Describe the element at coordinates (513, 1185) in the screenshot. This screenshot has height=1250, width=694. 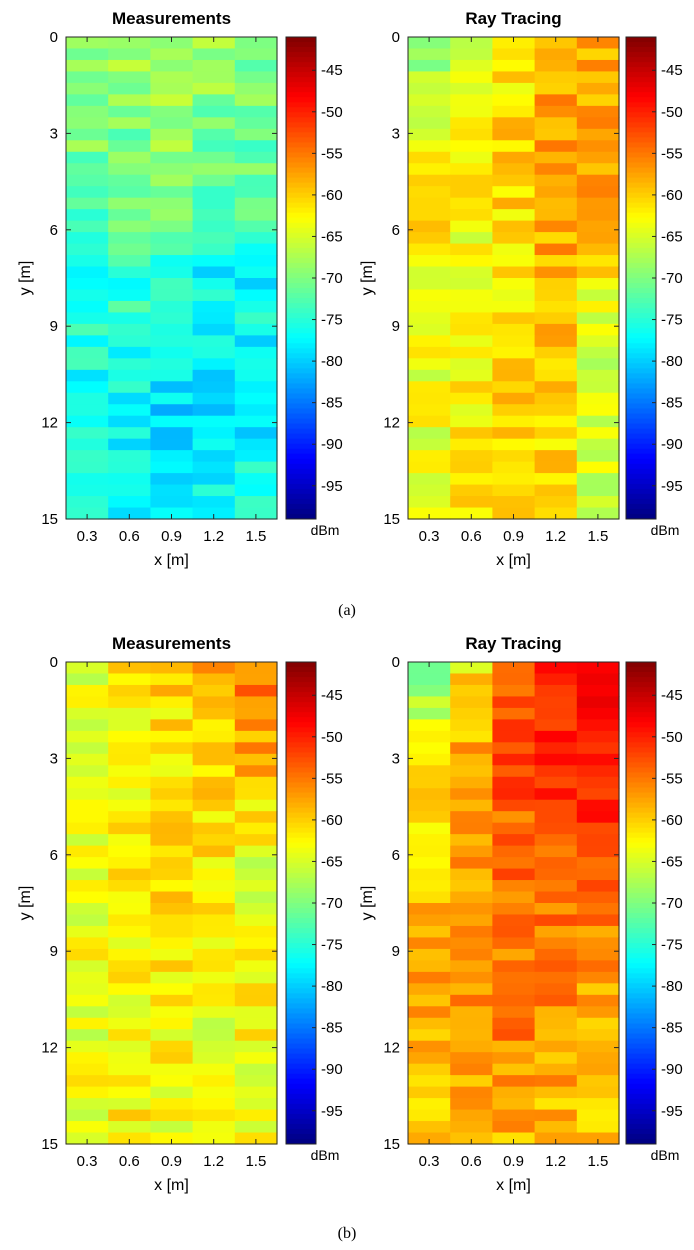
I see `x-axis-label: x [m]` at that location.